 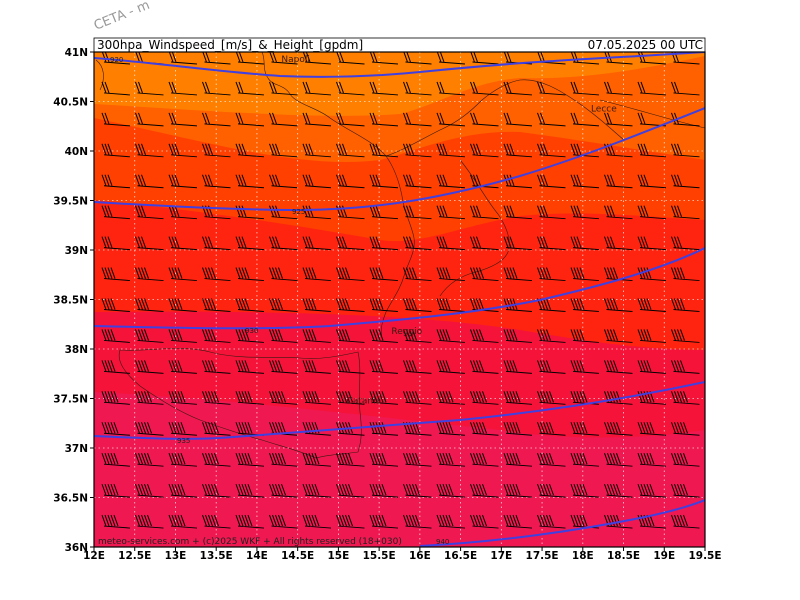 What do you see at coordinates (339, 556) in the screenshot?
I see `lon-label: 15E` at bounding box center [339, 556].